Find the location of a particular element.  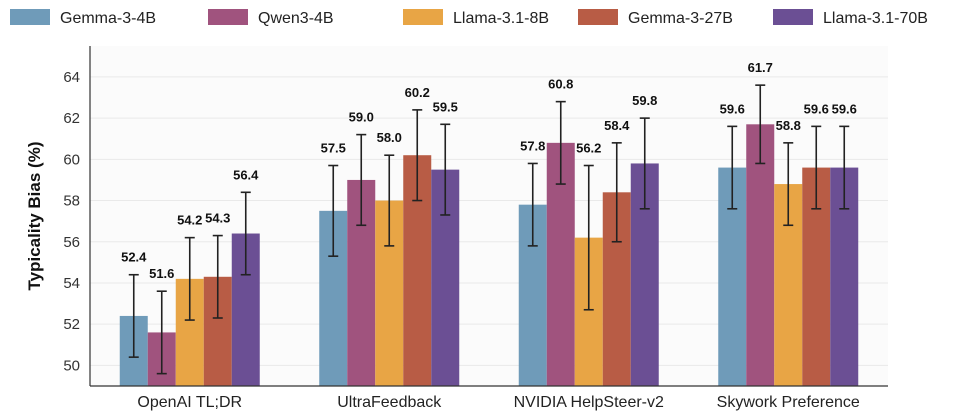

y-axis-label: Typicality Bias (%) is located at coordinates (34, 216).